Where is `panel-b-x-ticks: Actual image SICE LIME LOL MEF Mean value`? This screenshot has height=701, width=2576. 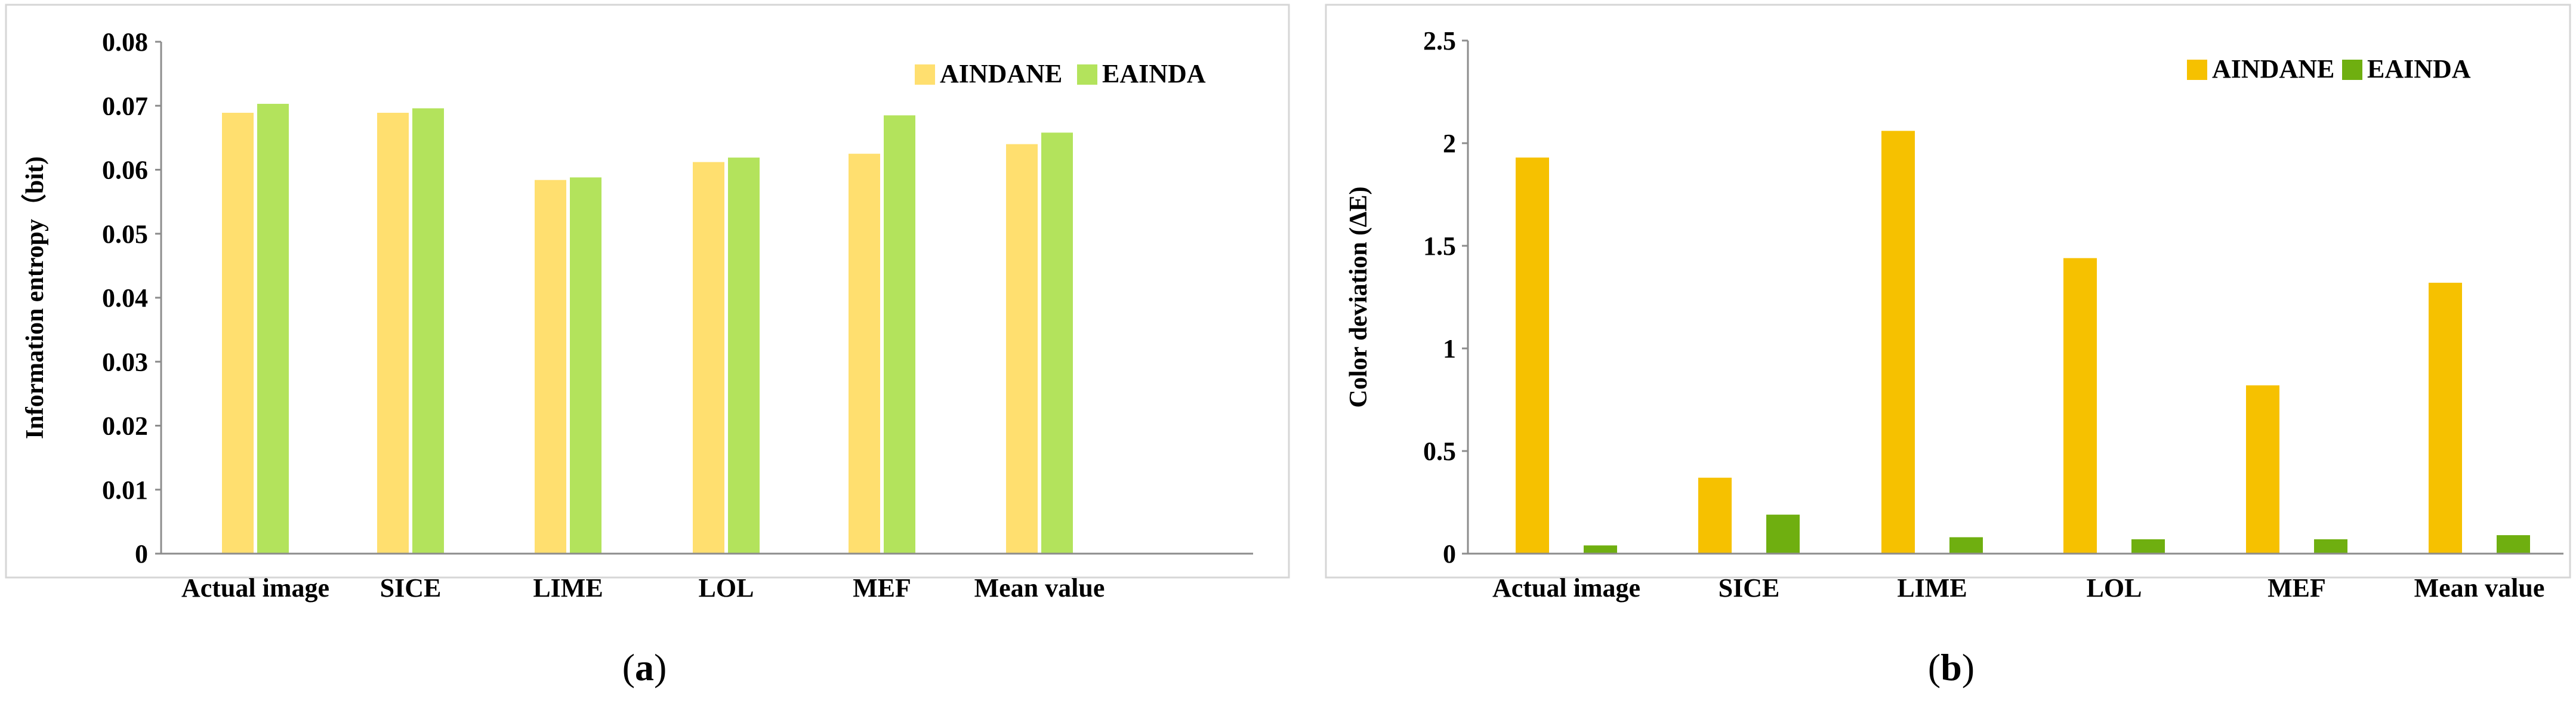 panel-b-x-ticks: Actual image SICE LIME LOL MEF Mean value is located at coordinates (2018, 588).